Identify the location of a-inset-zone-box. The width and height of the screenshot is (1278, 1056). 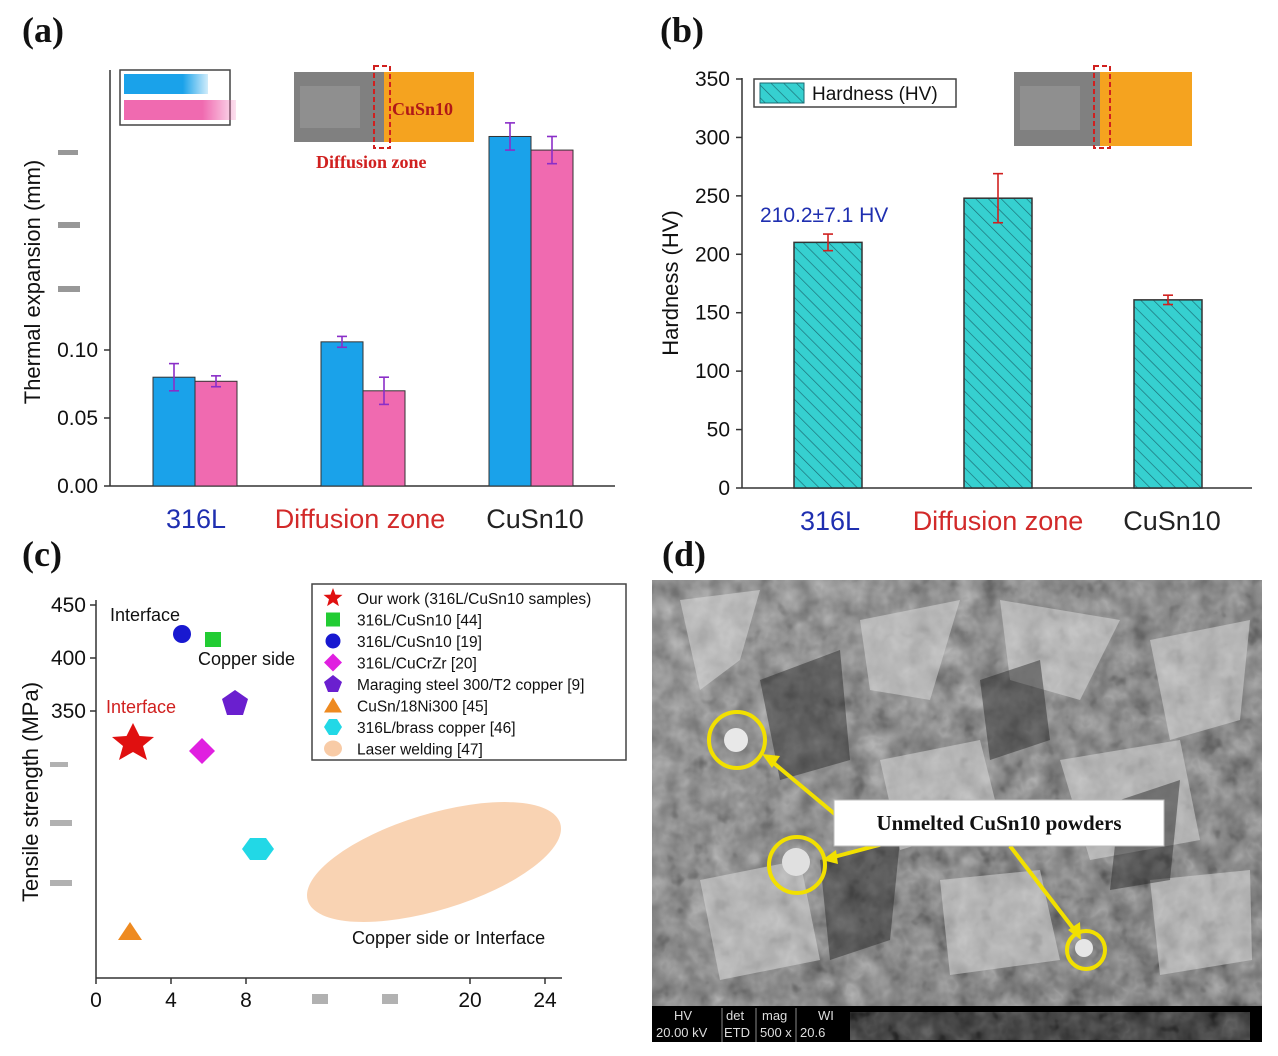
(382, 107).